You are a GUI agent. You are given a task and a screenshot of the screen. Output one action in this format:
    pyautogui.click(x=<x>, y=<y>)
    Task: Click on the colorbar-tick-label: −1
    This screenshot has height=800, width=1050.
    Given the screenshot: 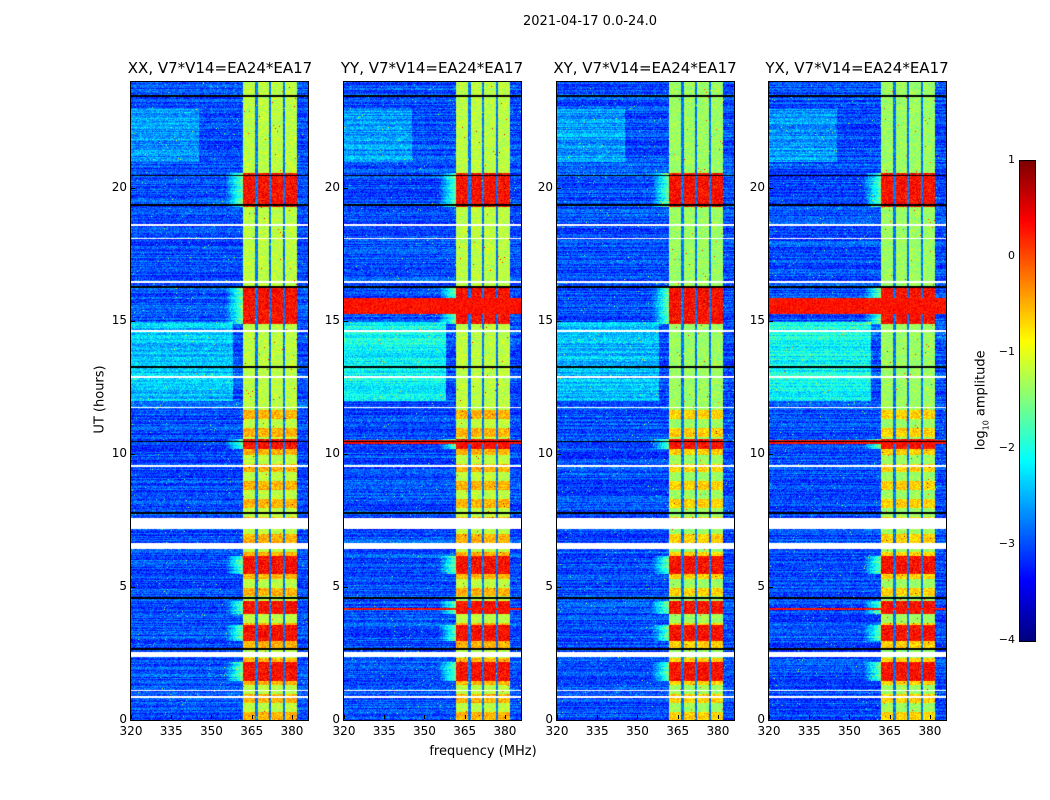 What is the action you would take?
    pyautogui.click(x=1006, y=351)
    